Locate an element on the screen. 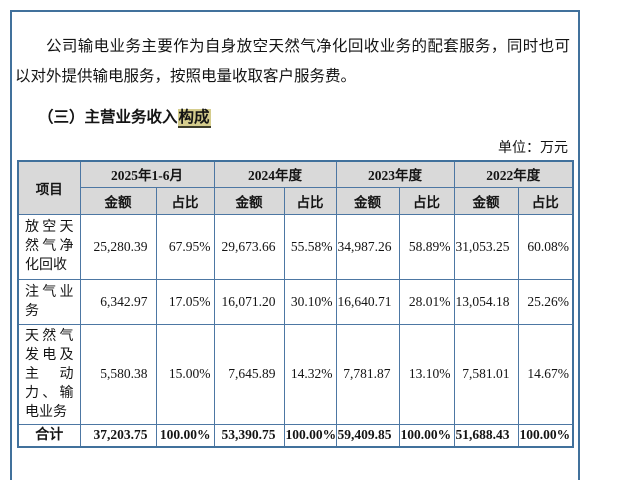 The height and width of the screenshot is (480, 637). column-group-2022: 2022年度 is located at coordinates (513, 174).